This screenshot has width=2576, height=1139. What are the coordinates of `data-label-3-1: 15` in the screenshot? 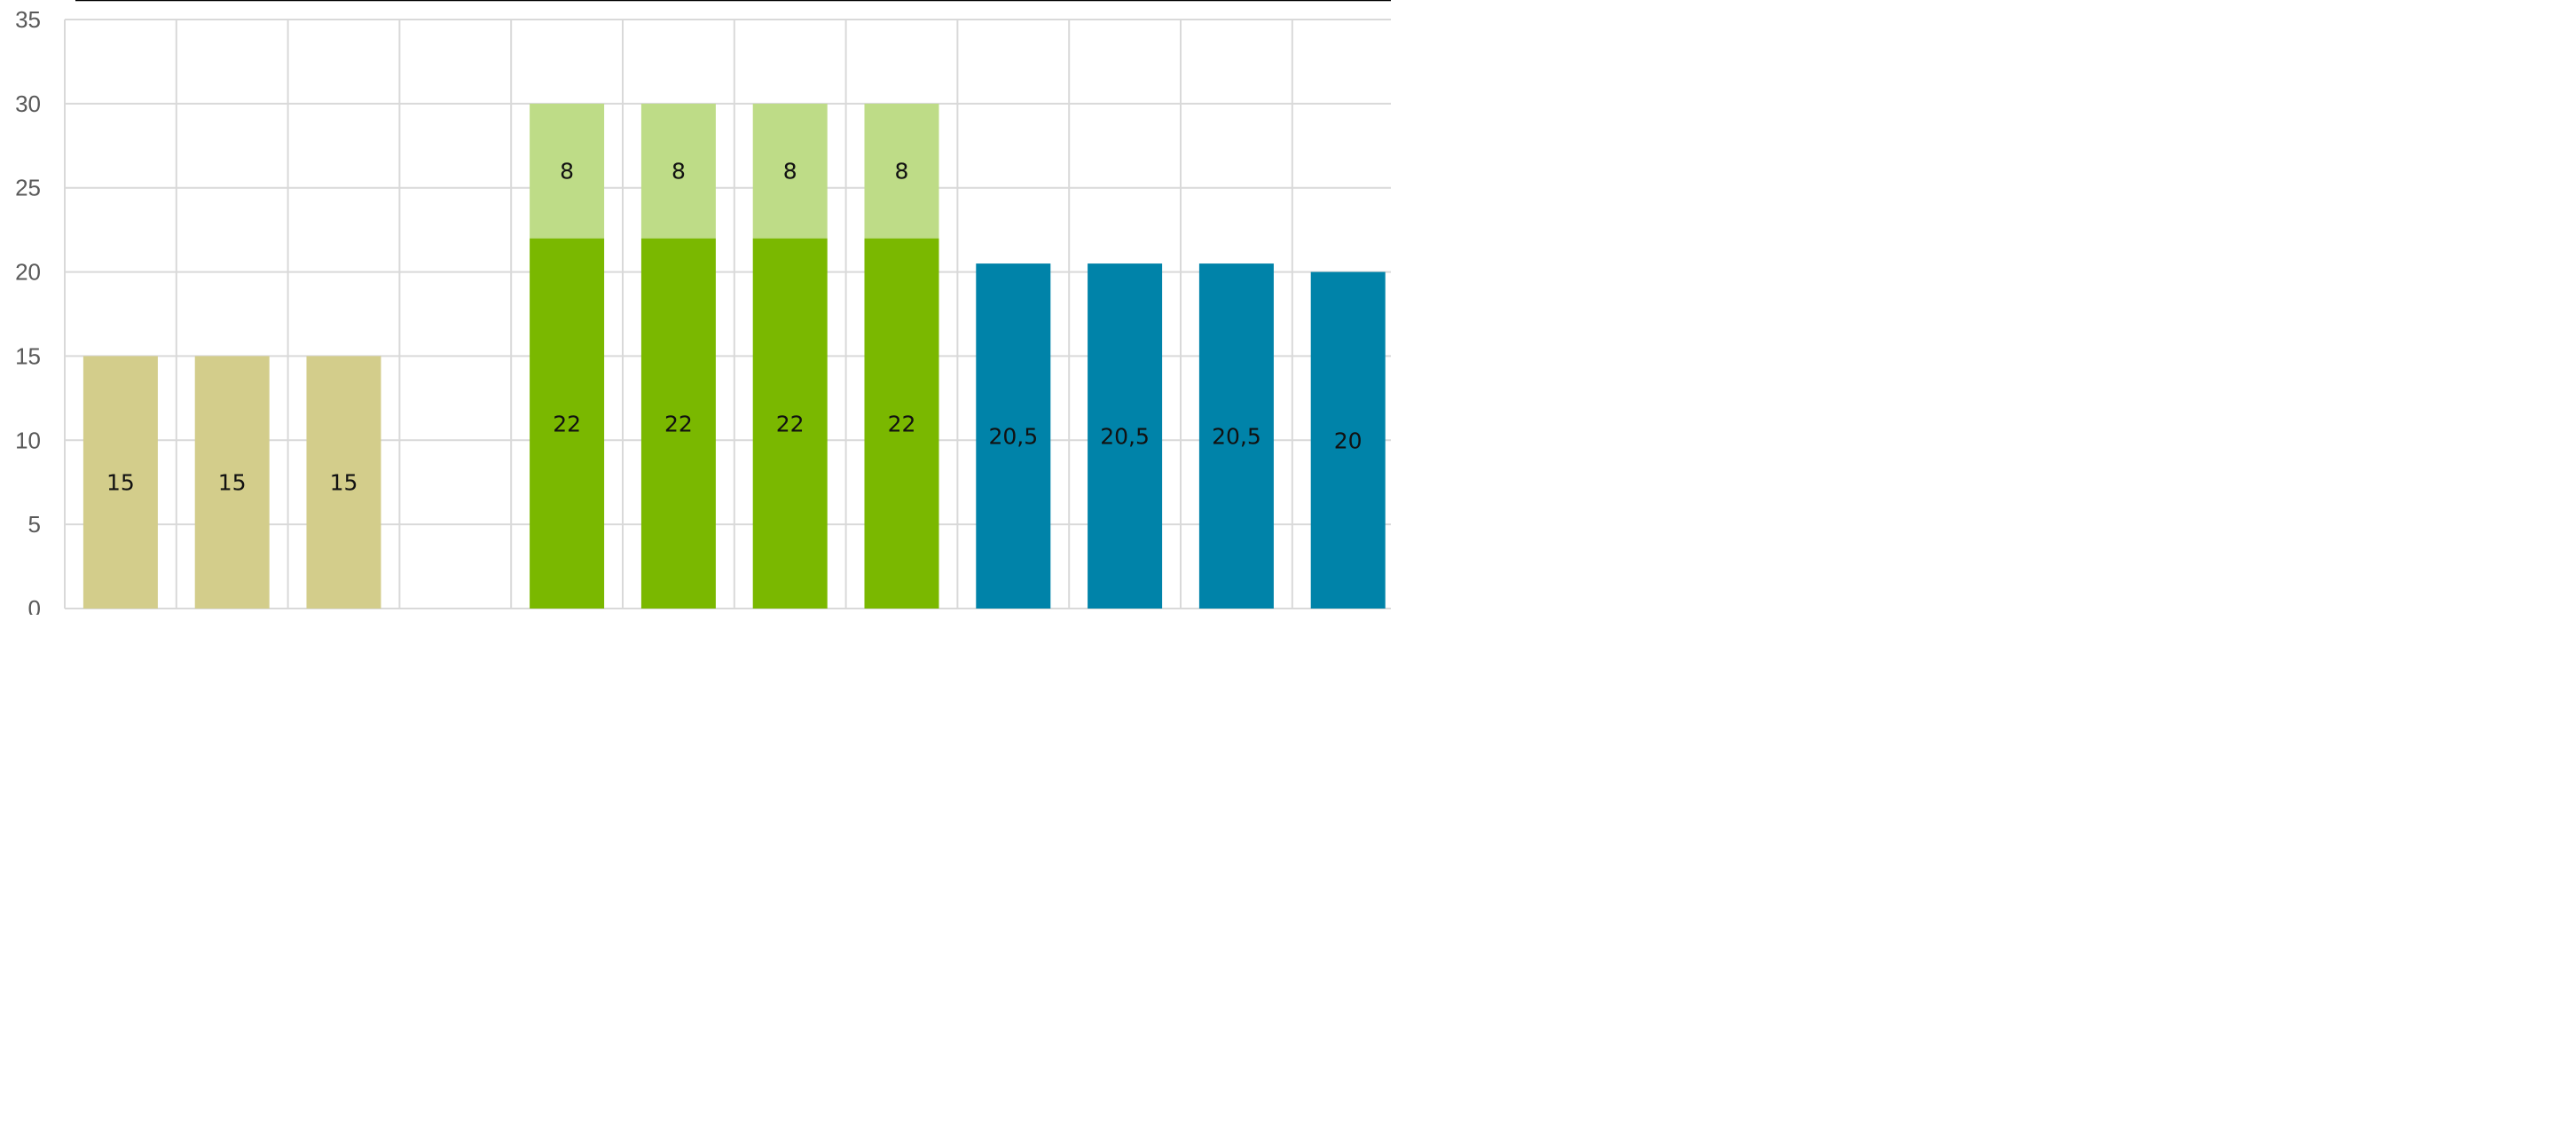 It's located at (344, 483).